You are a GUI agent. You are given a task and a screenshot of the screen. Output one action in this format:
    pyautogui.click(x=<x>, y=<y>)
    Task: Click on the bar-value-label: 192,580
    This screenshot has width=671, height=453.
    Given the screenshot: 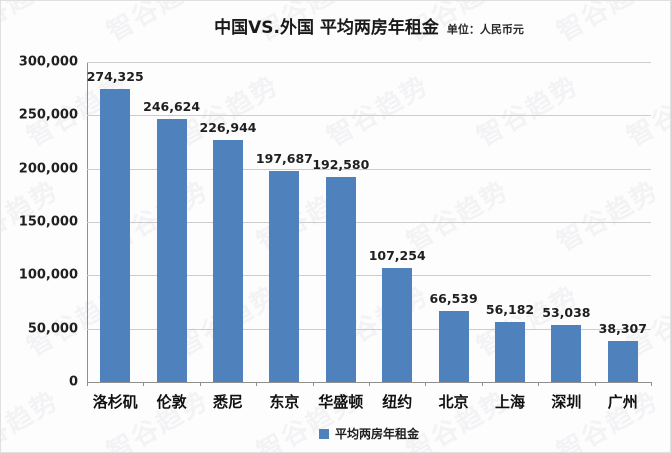 What is the action you would take?
    pyautogui.click(x=341, y=164)
    